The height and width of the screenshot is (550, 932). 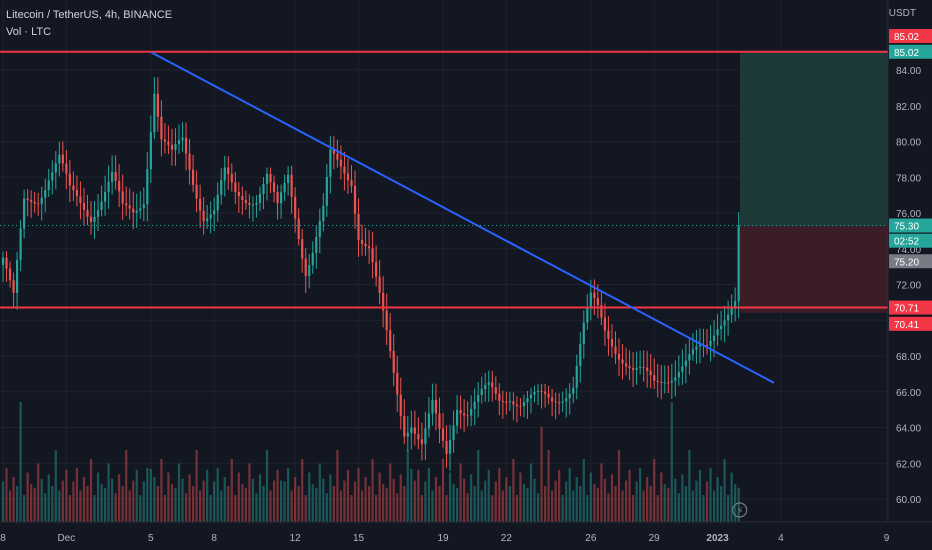 What do you see at coordinates (910, 275) in the screenshot?
I see `price-axis` at bounding box center [910, 275].